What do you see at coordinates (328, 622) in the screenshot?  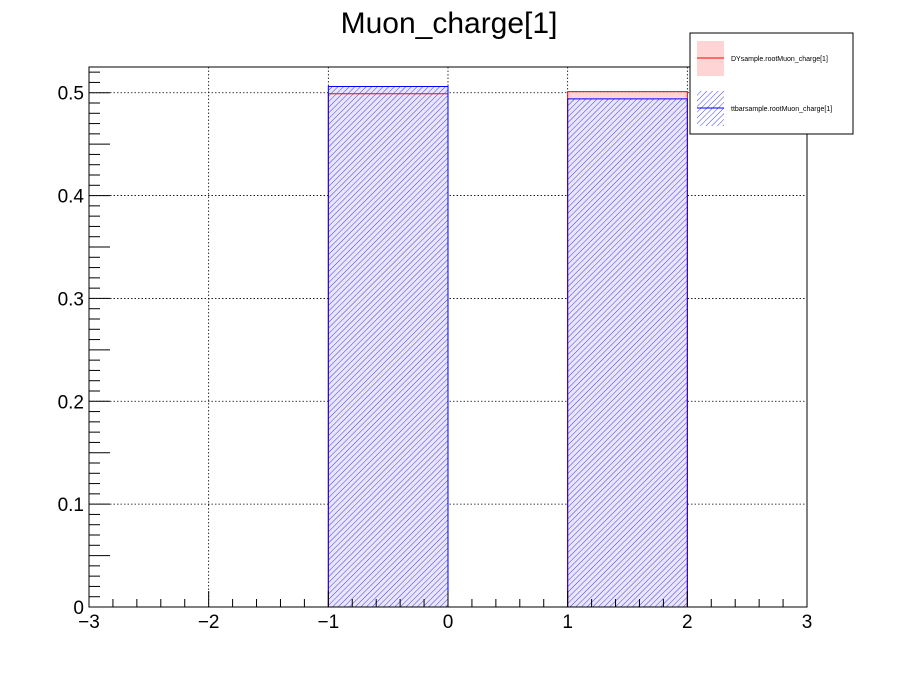 I see `x-tick-label: −1` at bounding box center [328, 622].